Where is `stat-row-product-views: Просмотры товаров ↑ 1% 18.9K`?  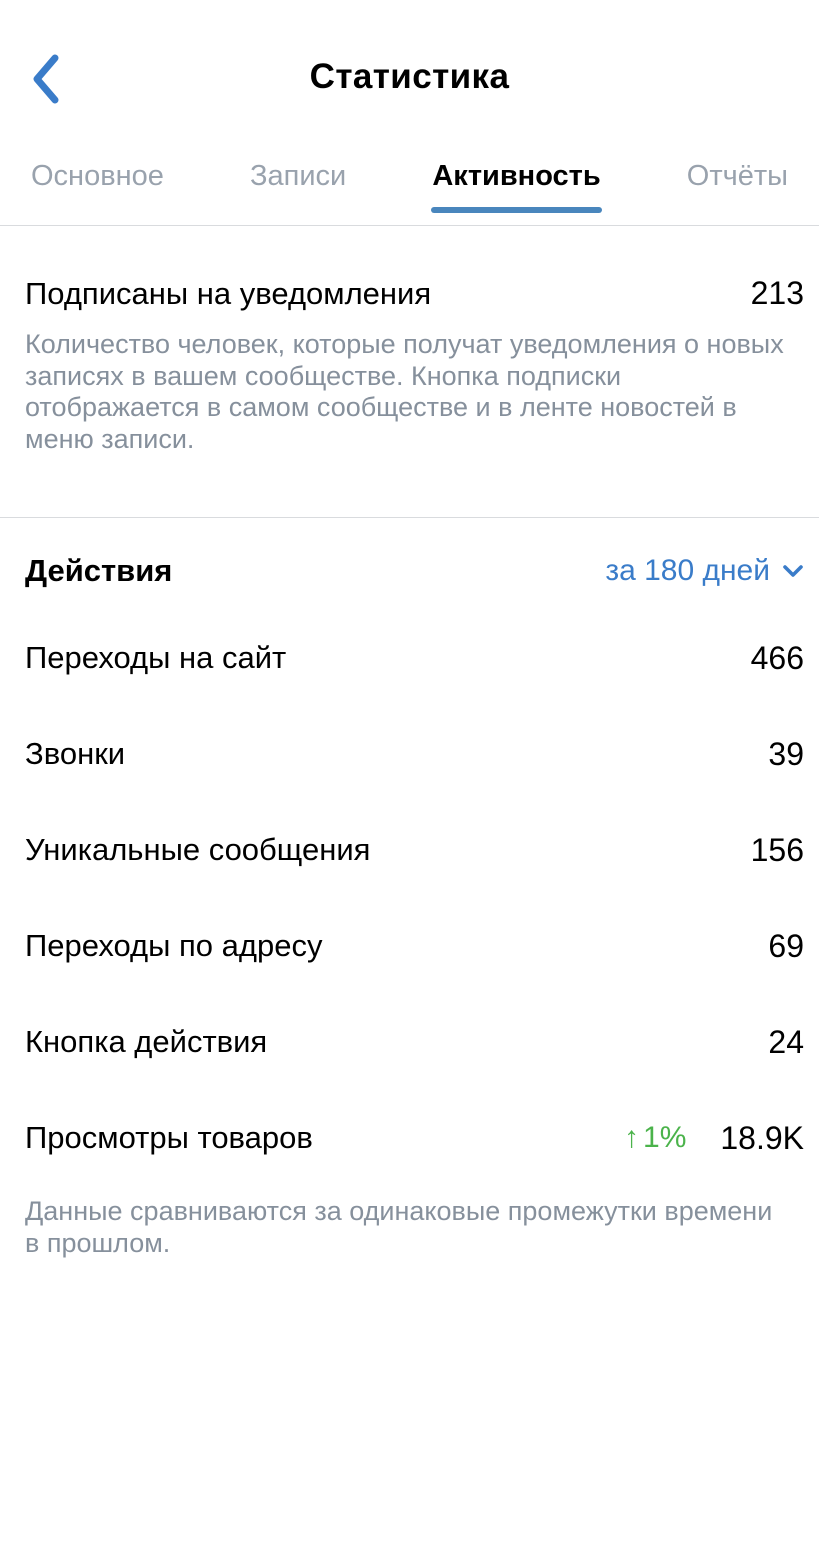 stat-row-product-views: Просмотры товаров ↑ 1% 18.9K is located at coordinates (409, 1138).